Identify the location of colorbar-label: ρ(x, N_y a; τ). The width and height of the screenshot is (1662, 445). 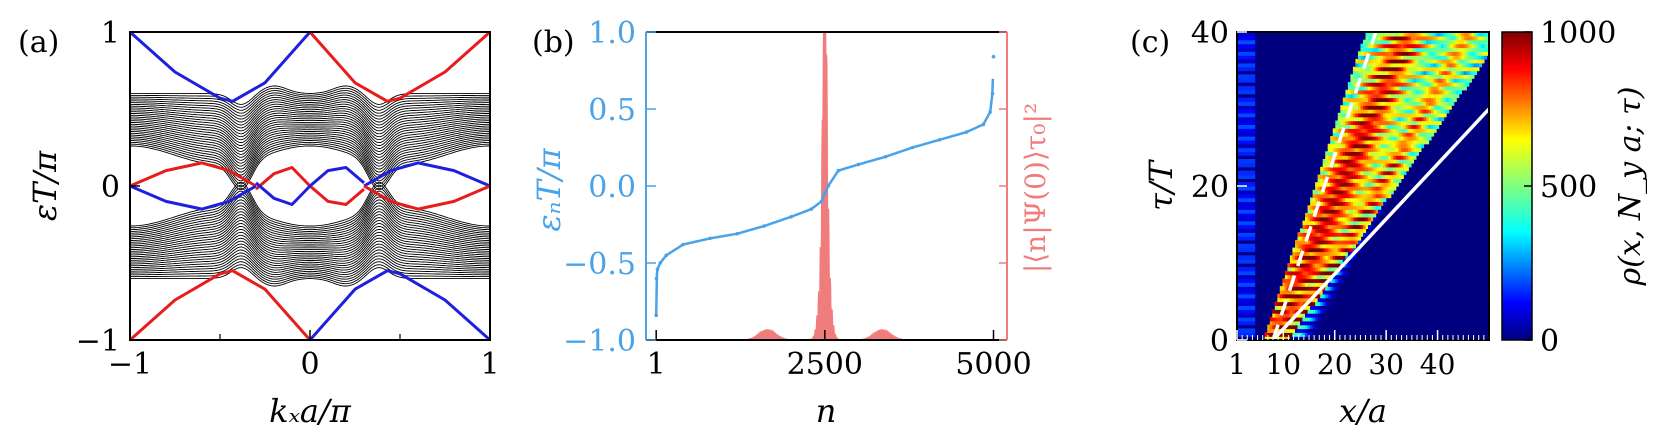
(1630, 187).